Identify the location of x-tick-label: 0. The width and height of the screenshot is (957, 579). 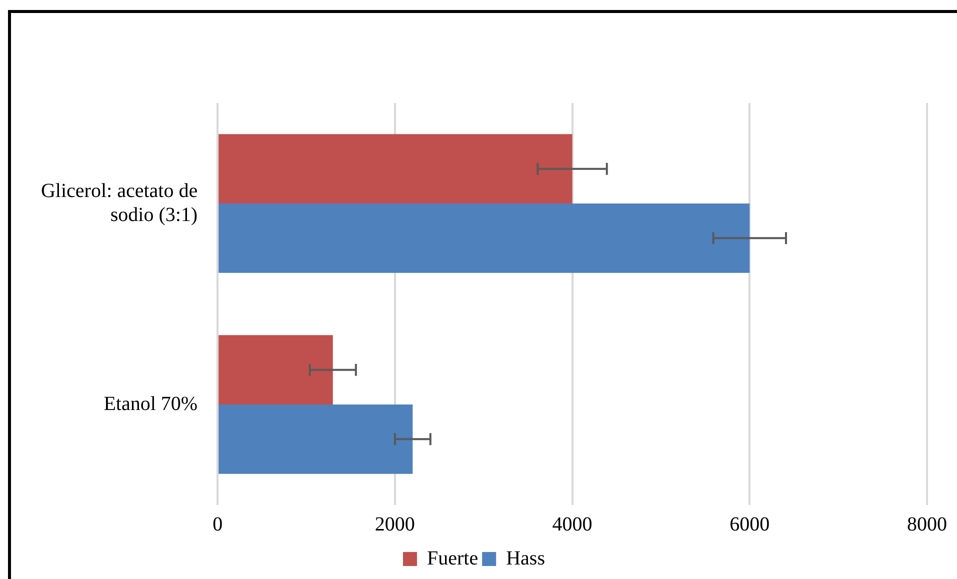
(217, 524).